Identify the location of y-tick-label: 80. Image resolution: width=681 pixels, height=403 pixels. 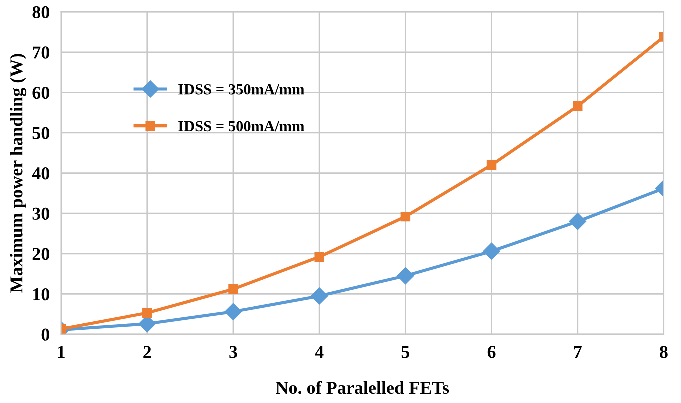
(41, 12).